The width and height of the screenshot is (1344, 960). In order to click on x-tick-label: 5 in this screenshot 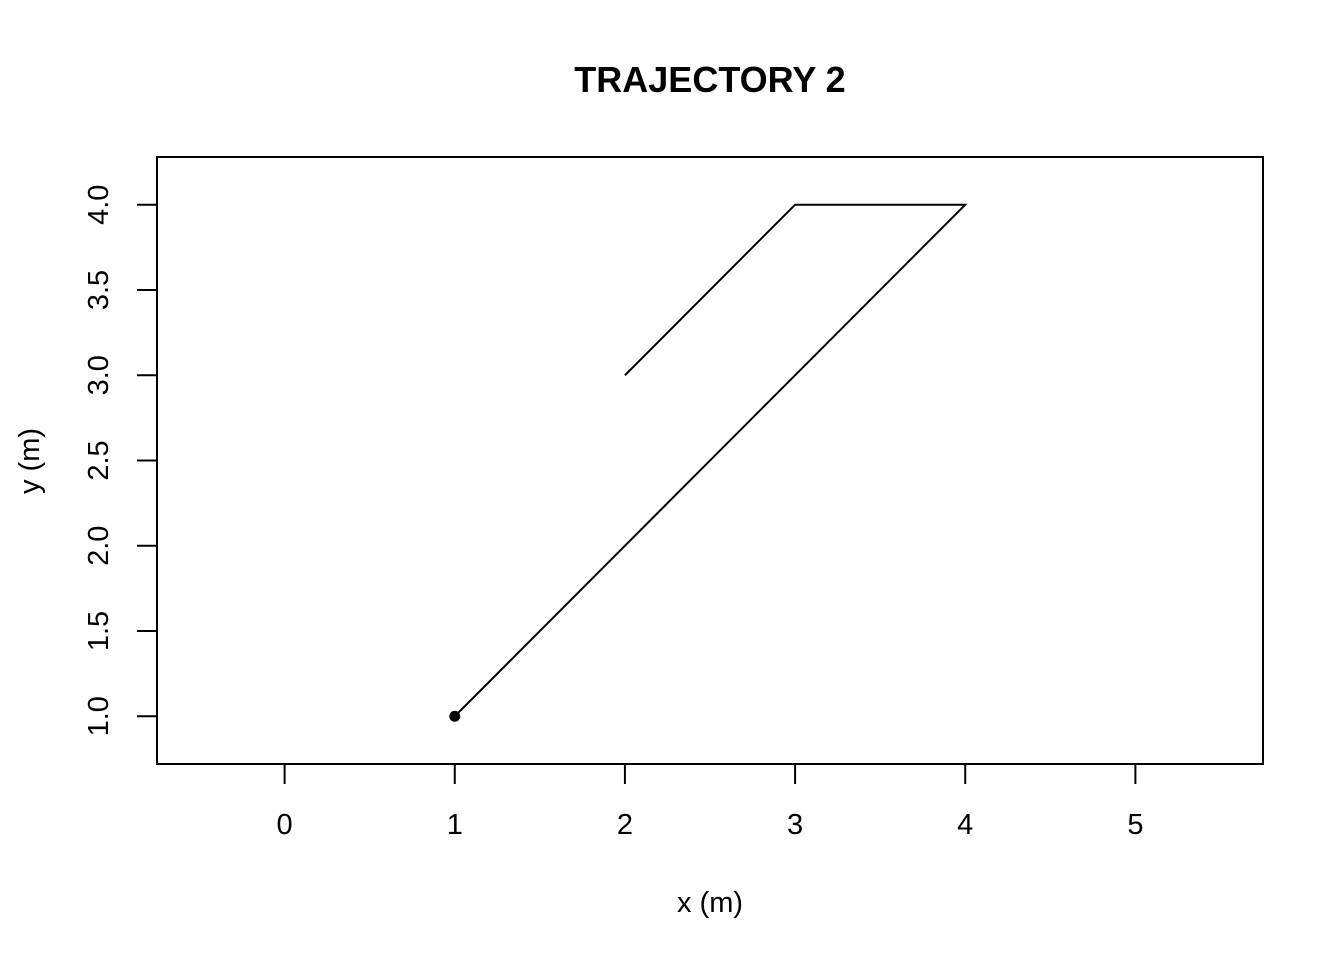, I will do `click(1135, 825)`.